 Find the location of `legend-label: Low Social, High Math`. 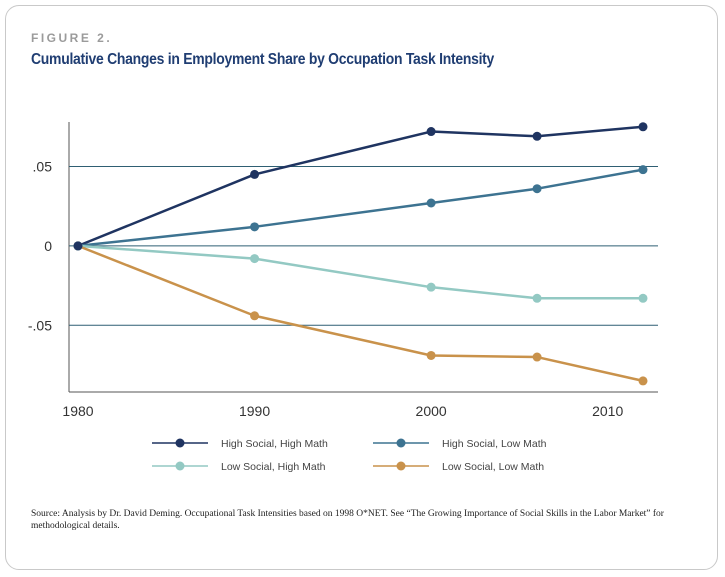

legend-label: Low Social, High Math is located at coordinates (273, 467).